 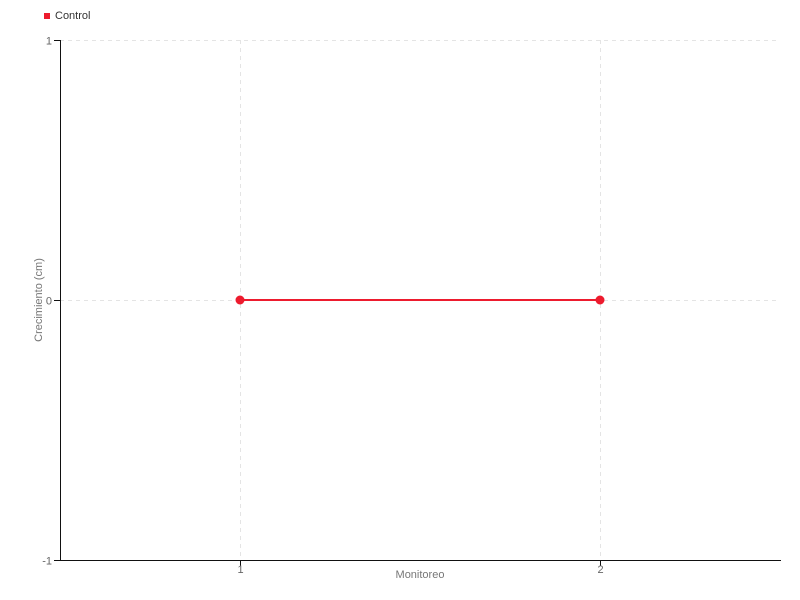 I want to click on y-tick-label: -1, so click(x=47, y=562).